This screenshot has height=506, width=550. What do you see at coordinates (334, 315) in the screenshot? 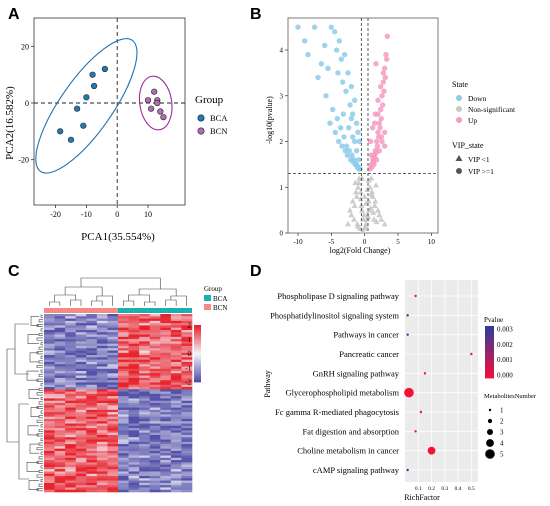
I see `enrichment-pathway-label: Phosphatidylinositol signaling system` at bounding box center [334, 315].